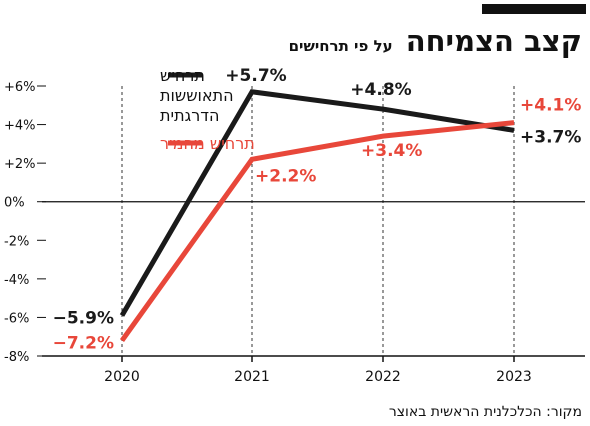 Image resolution: width=590 pixels, height=426 pixels. What do you see at coordinates (83, 319) in the screenshot?
I see `data-label: −5.9%` at bounding box center [83, 319].